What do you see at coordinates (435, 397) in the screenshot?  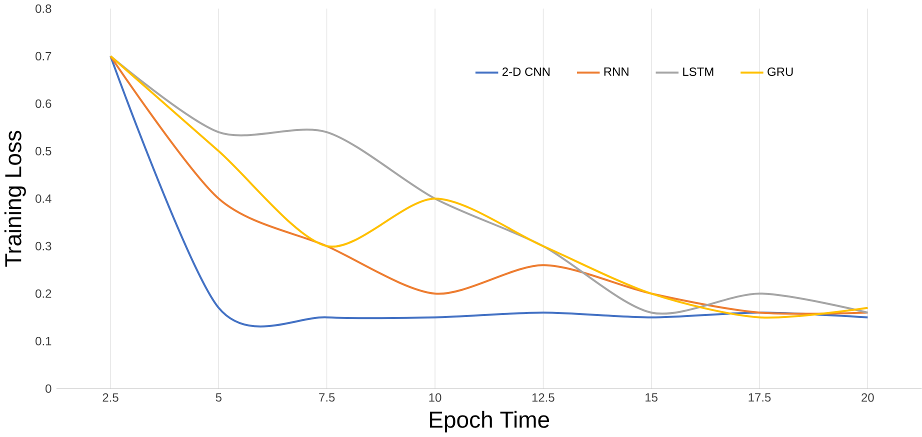 I see `x-tick-label: 10` at bounding box center [435, 397].